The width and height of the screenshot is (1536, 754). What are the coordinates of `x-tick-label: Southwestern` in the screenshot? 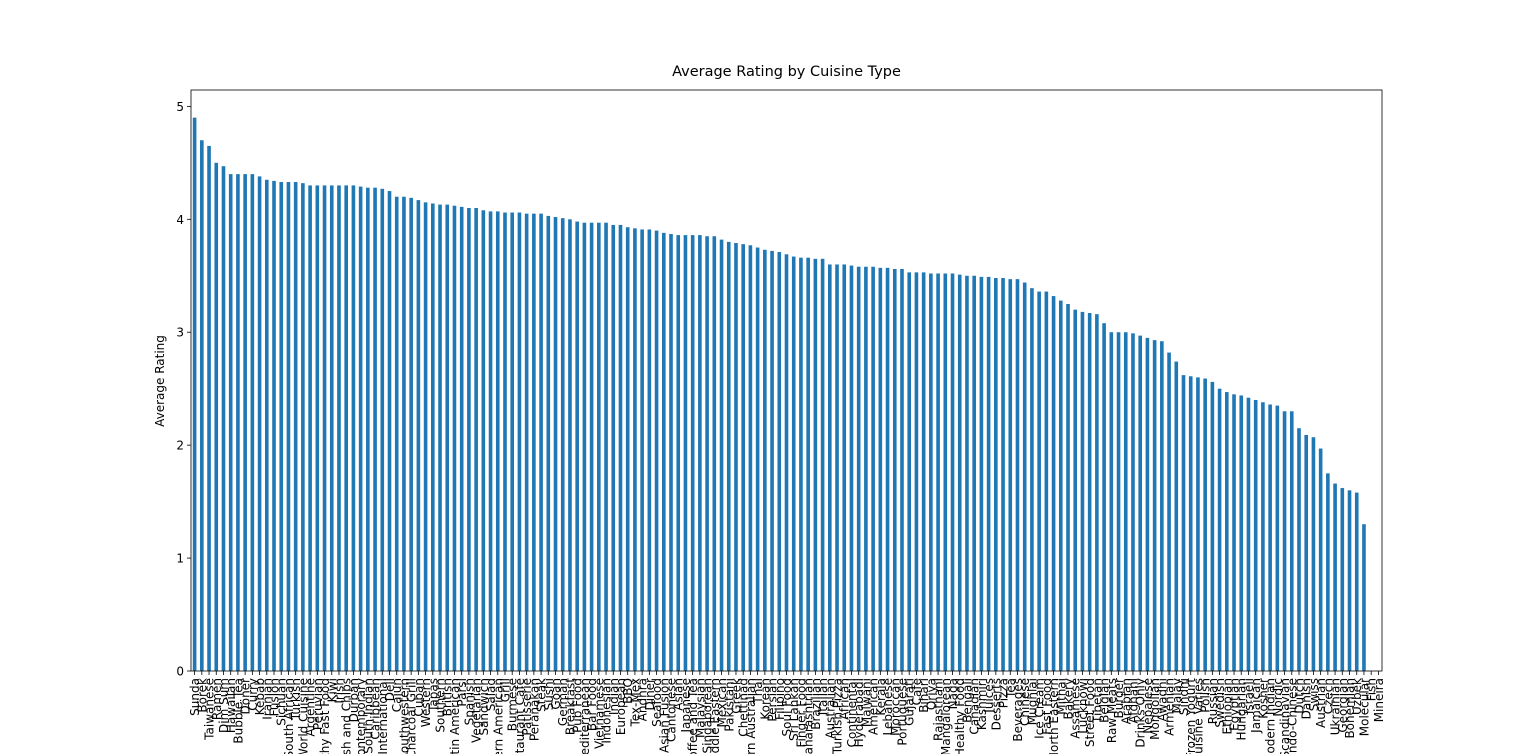 It's located at (404, 716).